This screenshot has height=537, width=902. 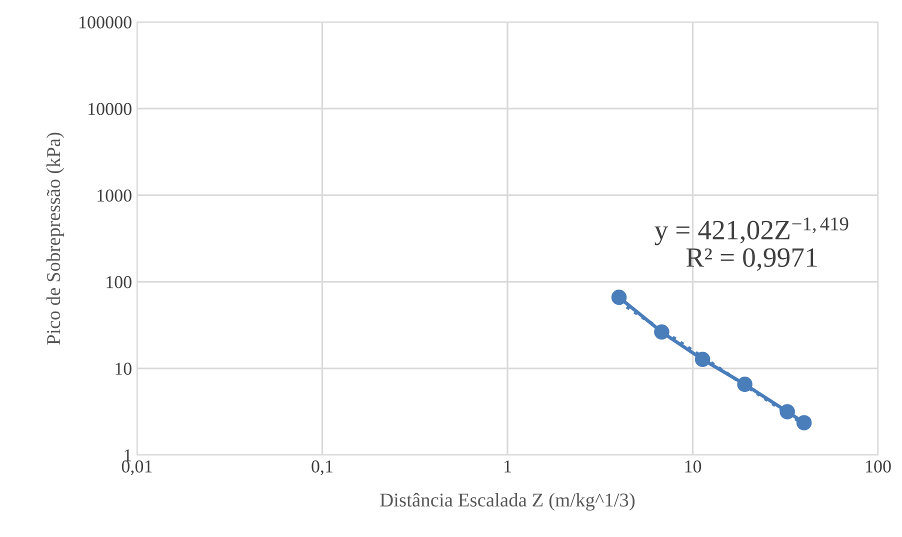 What do you see at coordinates (106, 22) in the screenshot?
I see `y-tick-label: 100000` at bounding box center [106, 22].